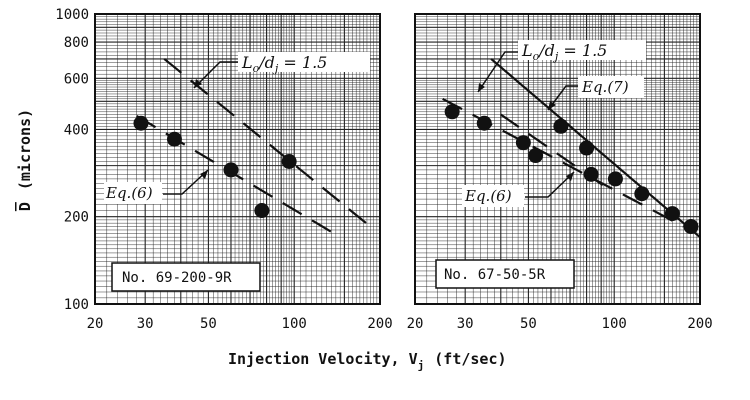 This screenshot has width=750, height=400. I want to click on svg-text:D(microns): D (microns), so click(25, 160).